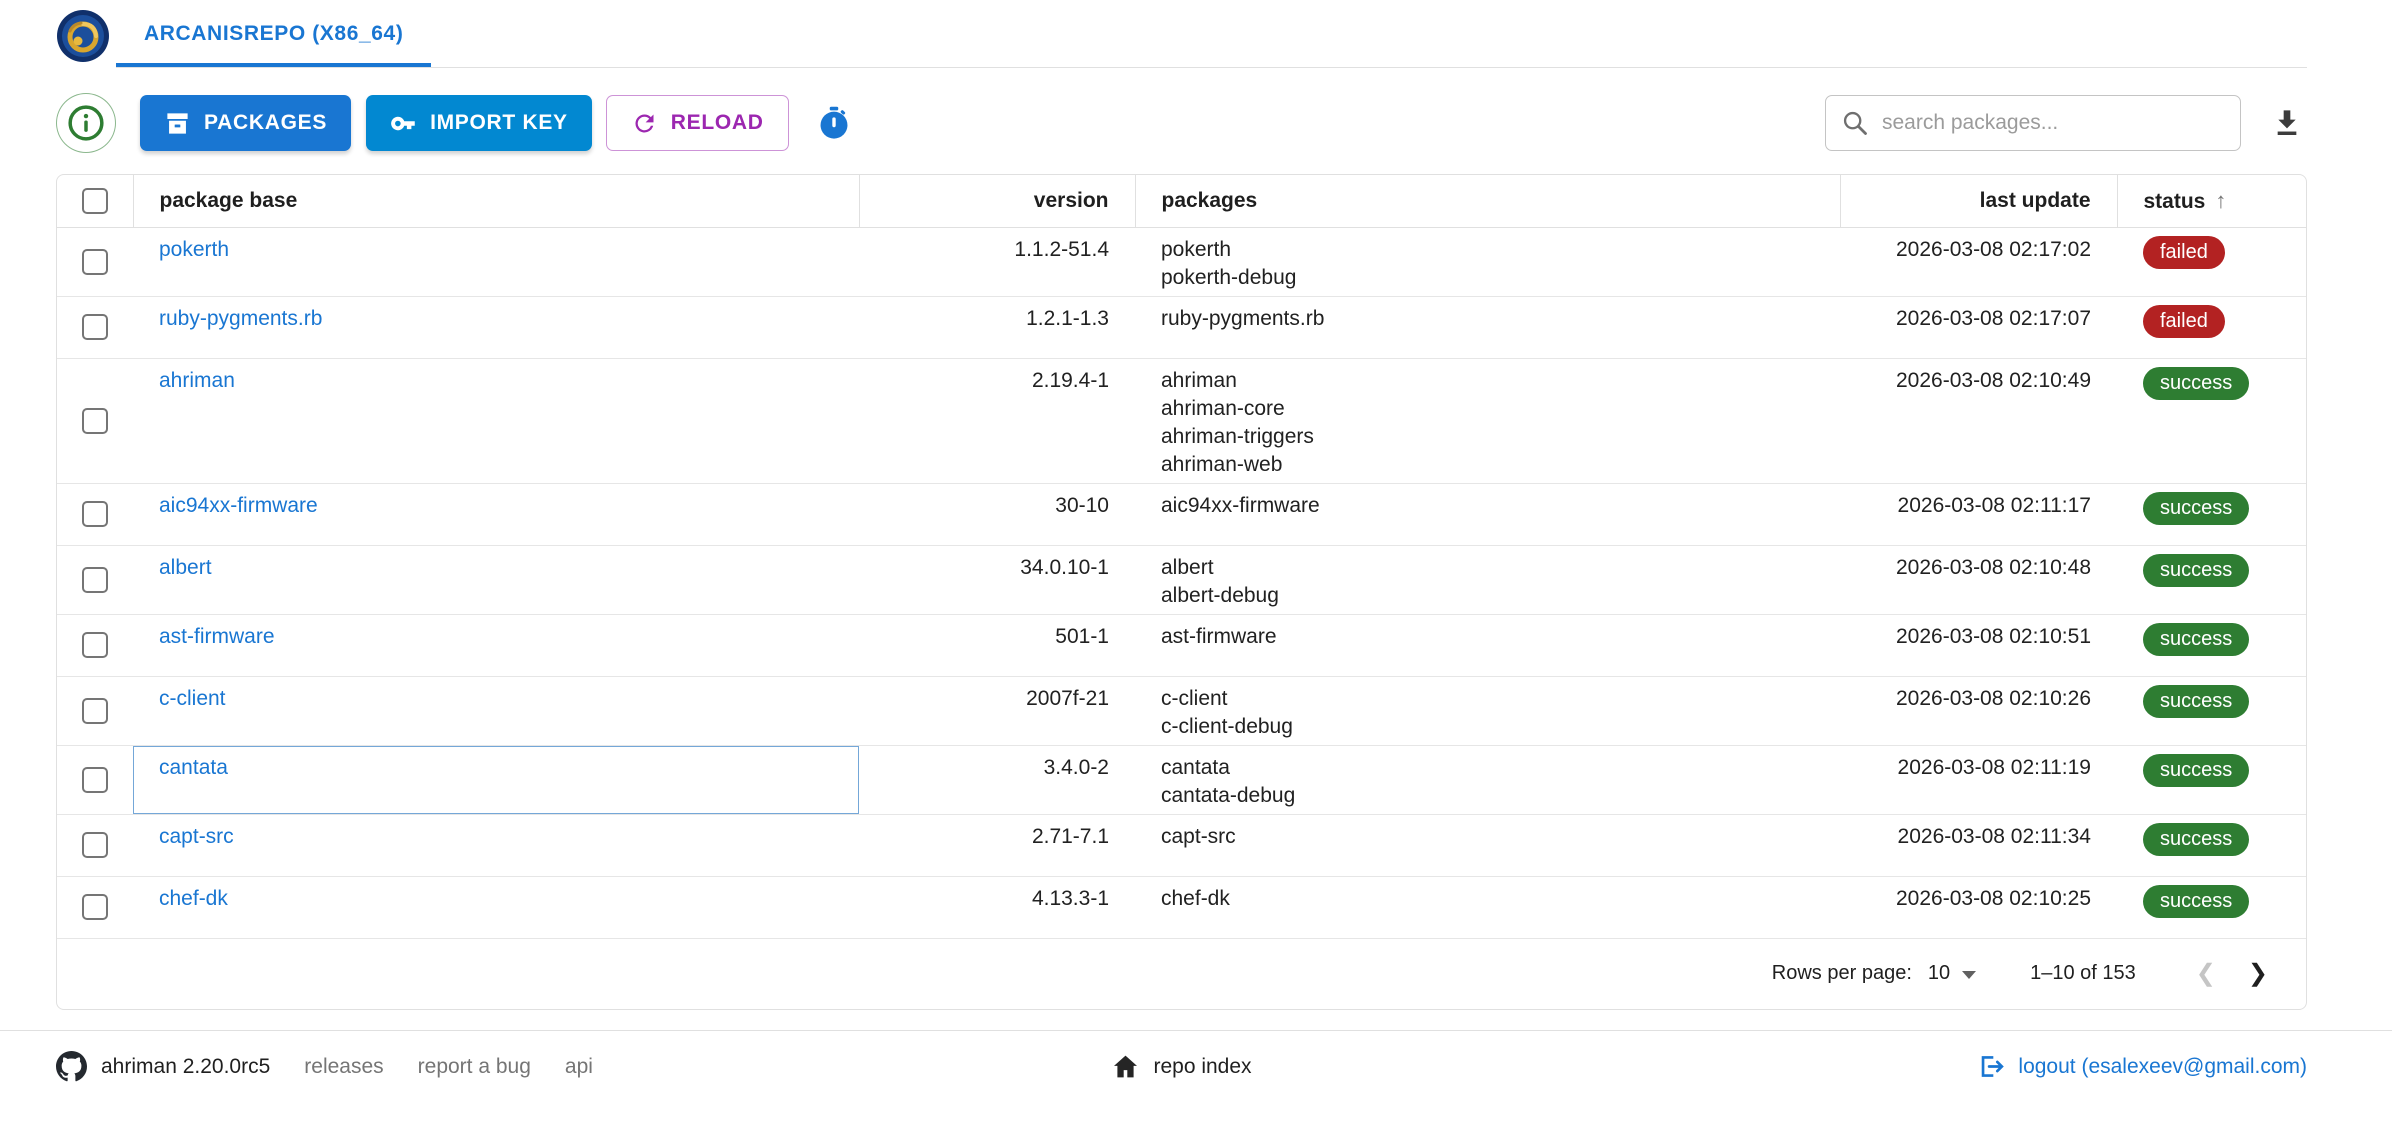  What do you see at coordinates (185, 567) in the screenshot?
I see `package-base-link: albert` at bounding box center [185, 567].